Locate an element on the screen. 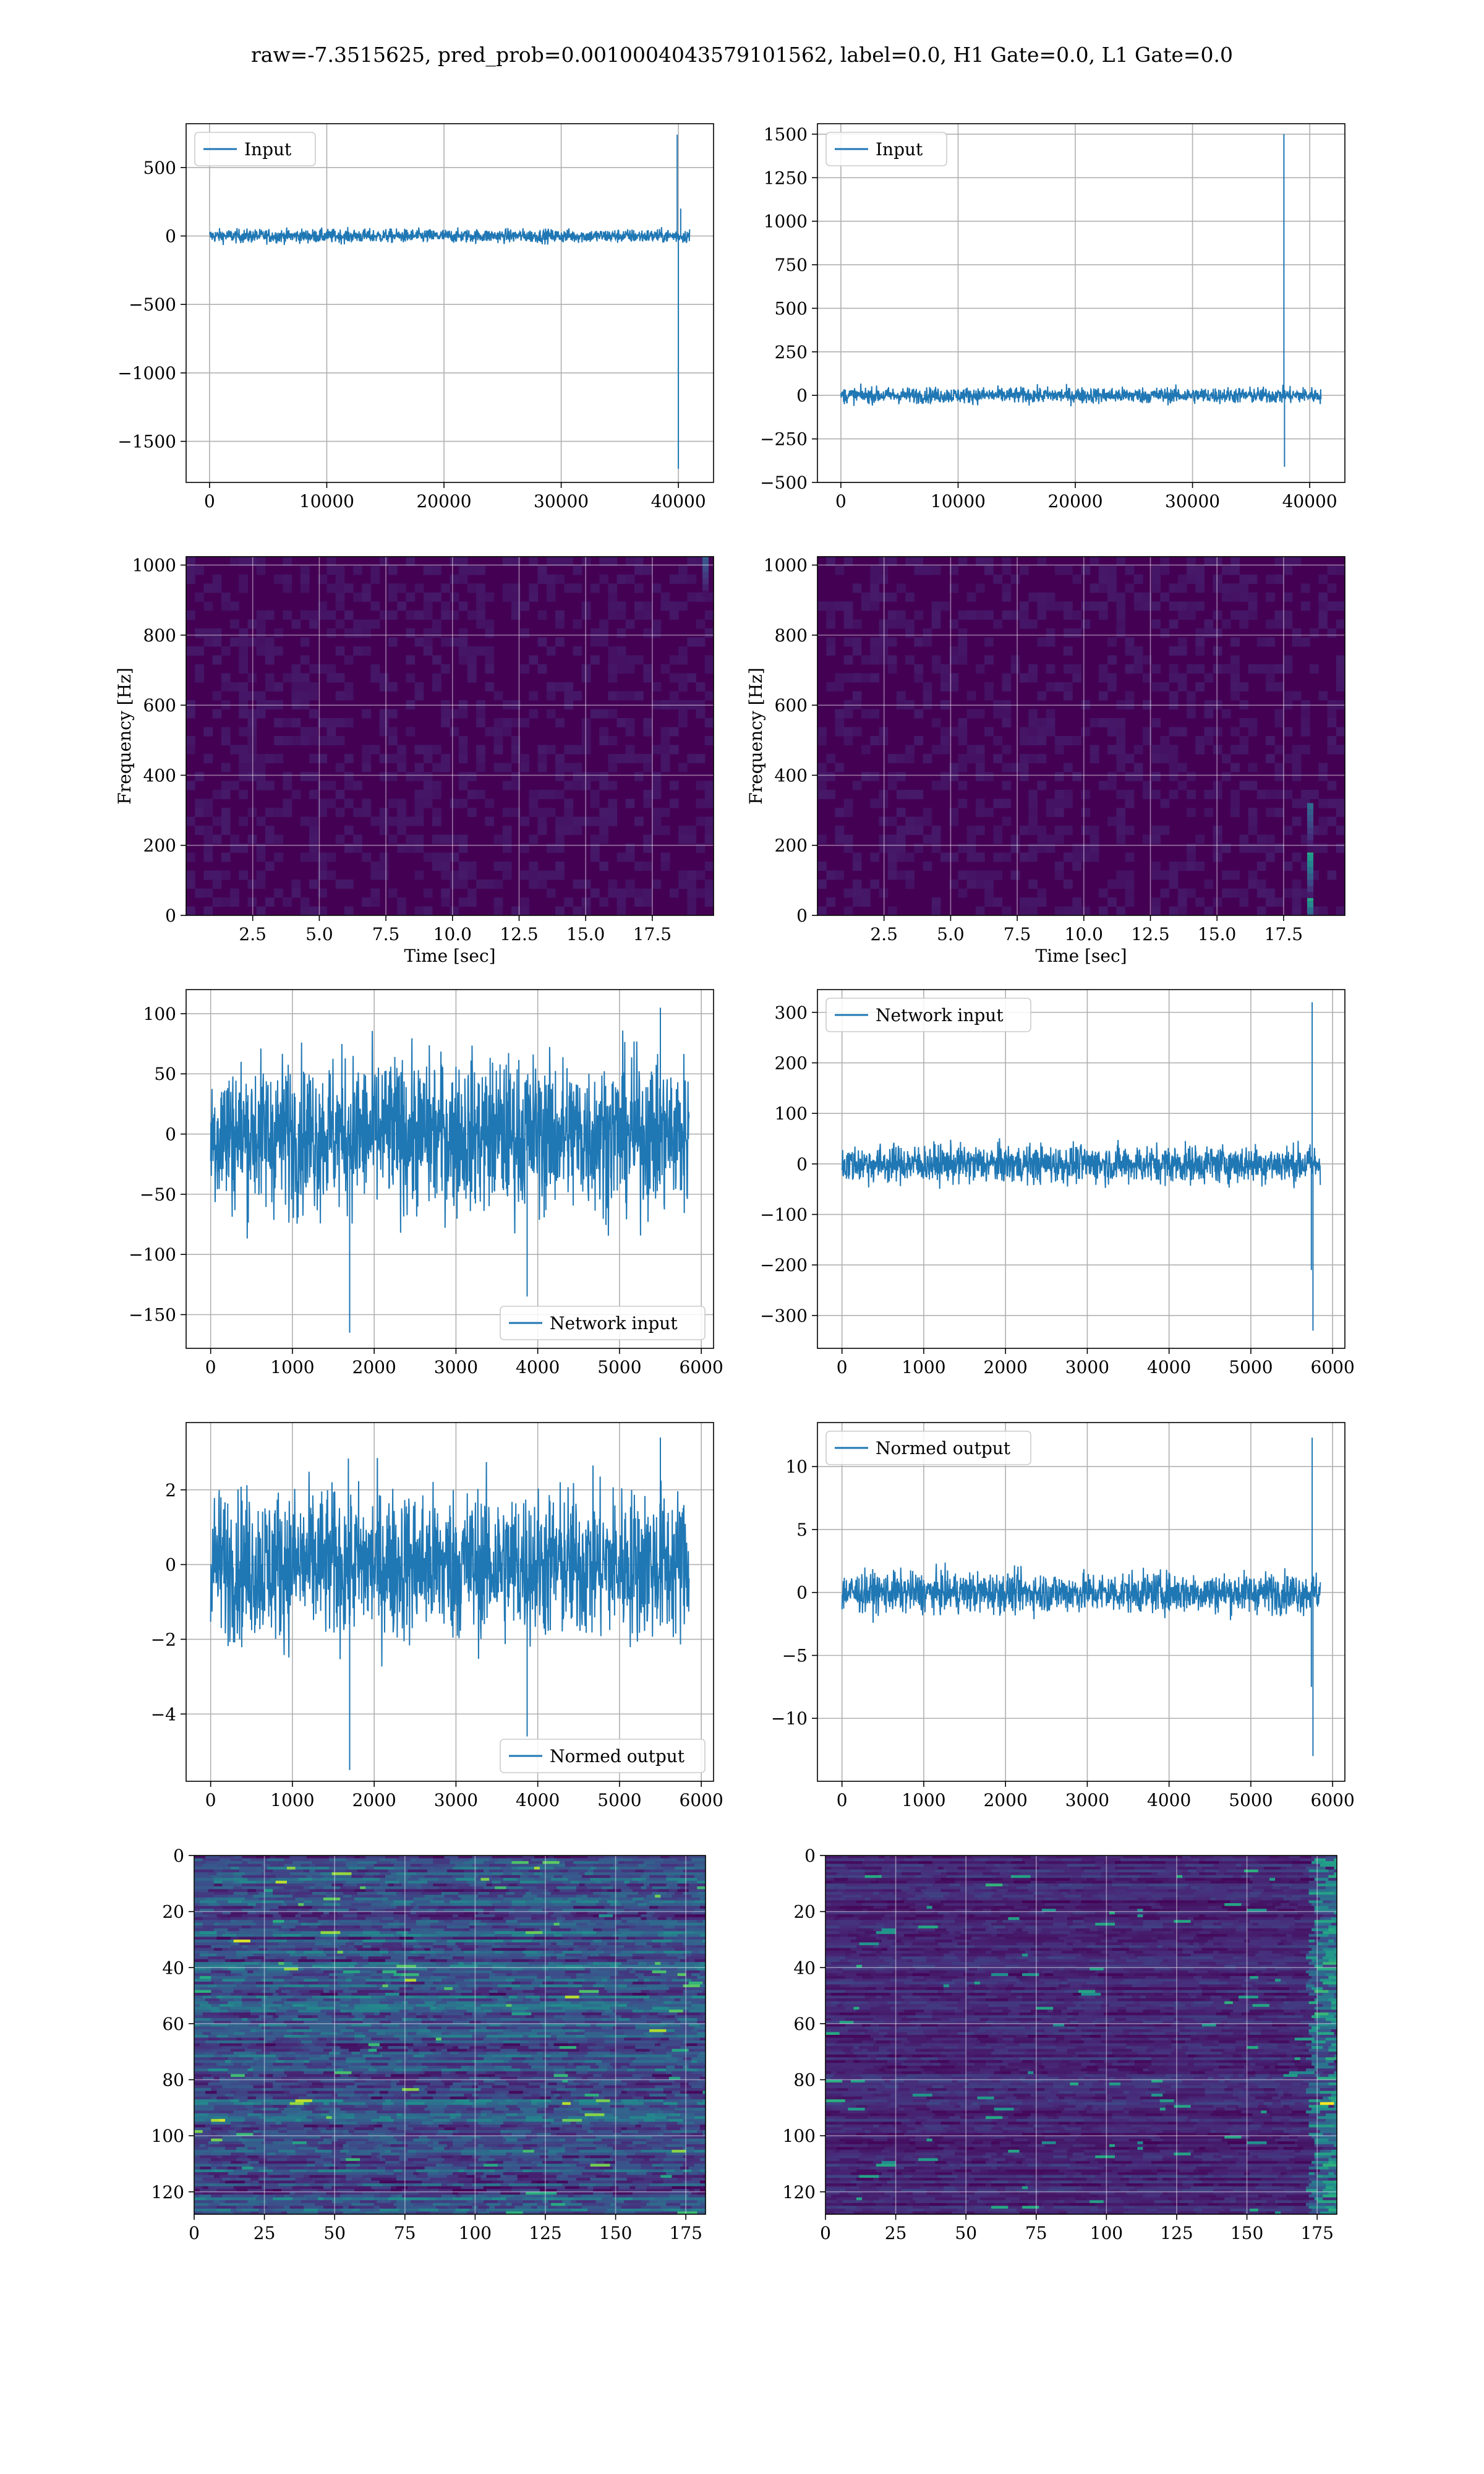  h1-normed-output-xtick-label: 3000 is located at coordinates (456, 1800).